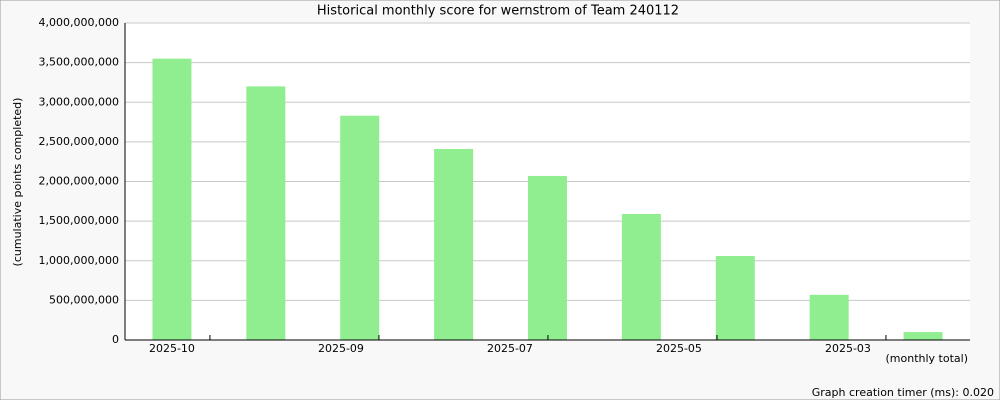 The height and width of the screenshot is (400, 1000). Describe the element at coordinates (17, 182) in the screenshot. I see `y-axis-label: (cumulative points completed)` at that location.